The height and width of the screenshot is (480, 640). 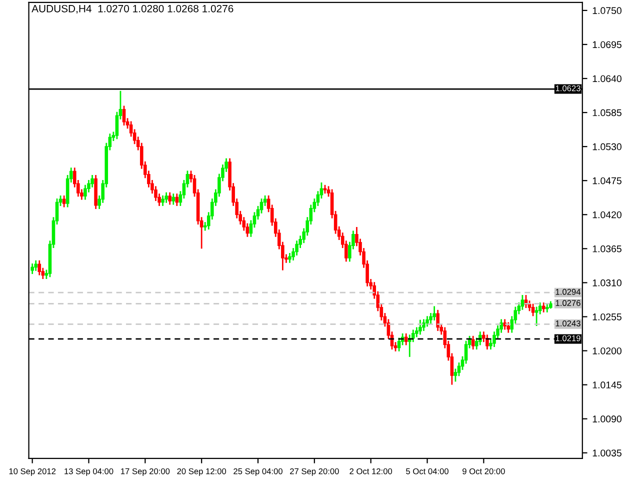 What do you see at coordinates (89, 472) in the screenshot?
I see `x-tick-label: 13 Sep 04:00` at bounding box center [89, 472].